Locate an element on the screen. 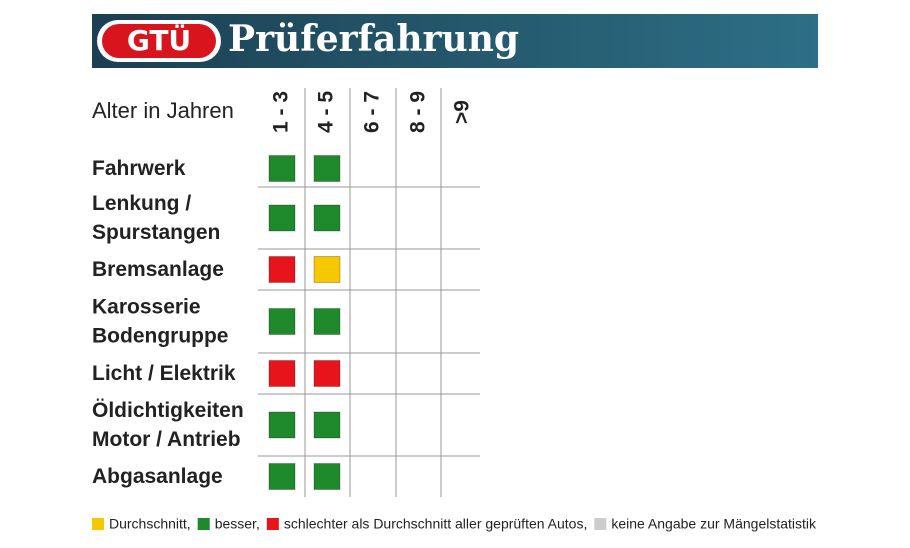 This screenshot has height=548, width=910. row-label: Licht / Elektrik is located at coordinates (164, 373).